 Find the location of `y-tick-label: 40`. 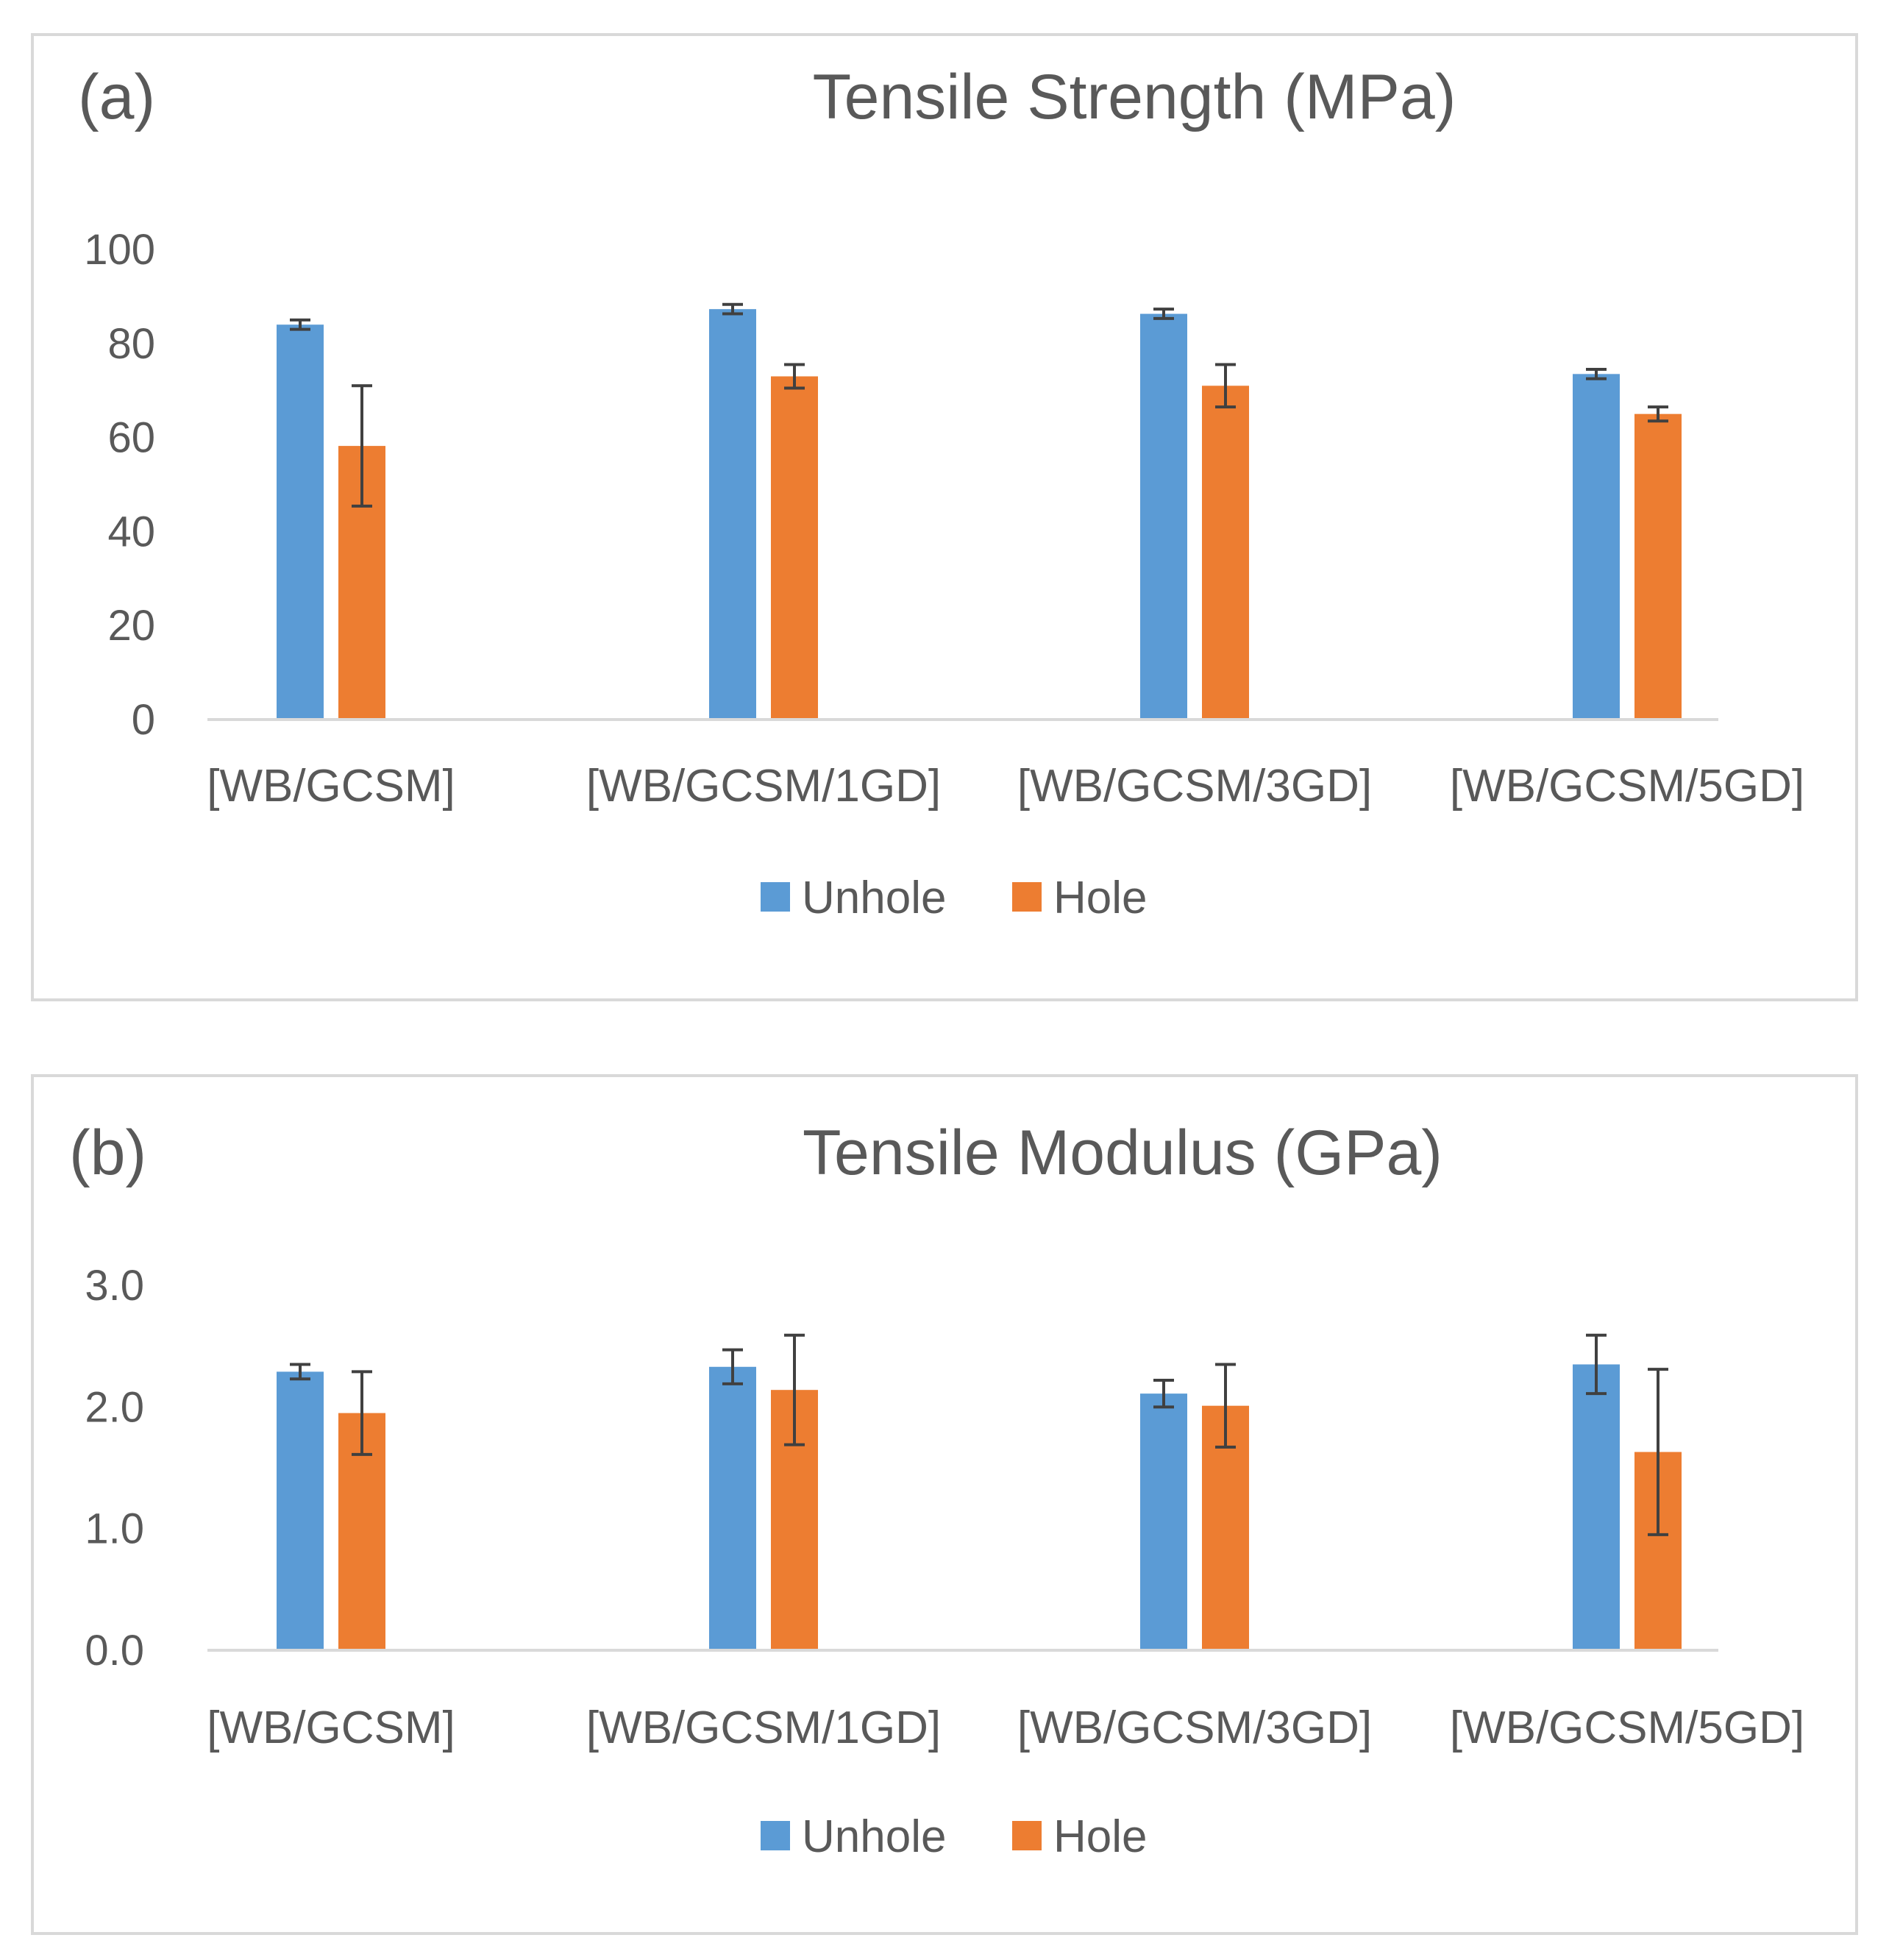

y-tick-label: 40 is located at coordinates (131, 531).